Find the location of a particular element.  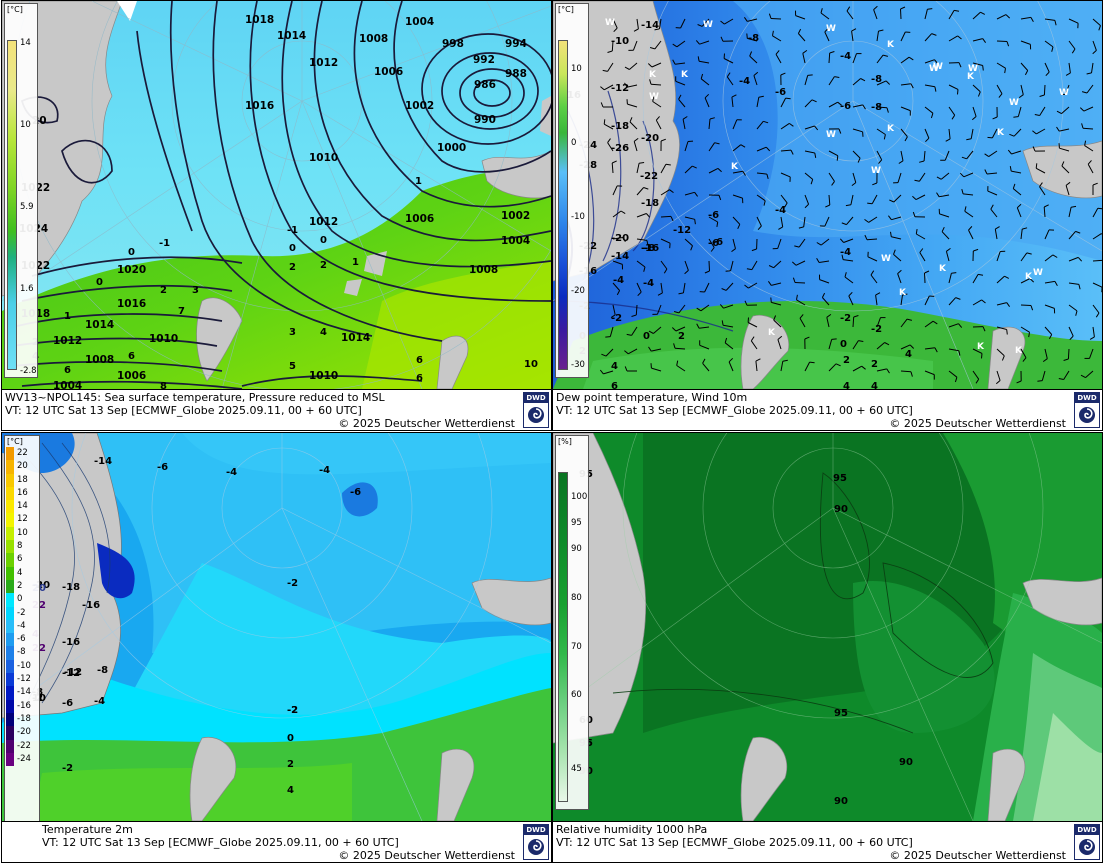

t2m-label: -16 is located at coordinates (71, 642).